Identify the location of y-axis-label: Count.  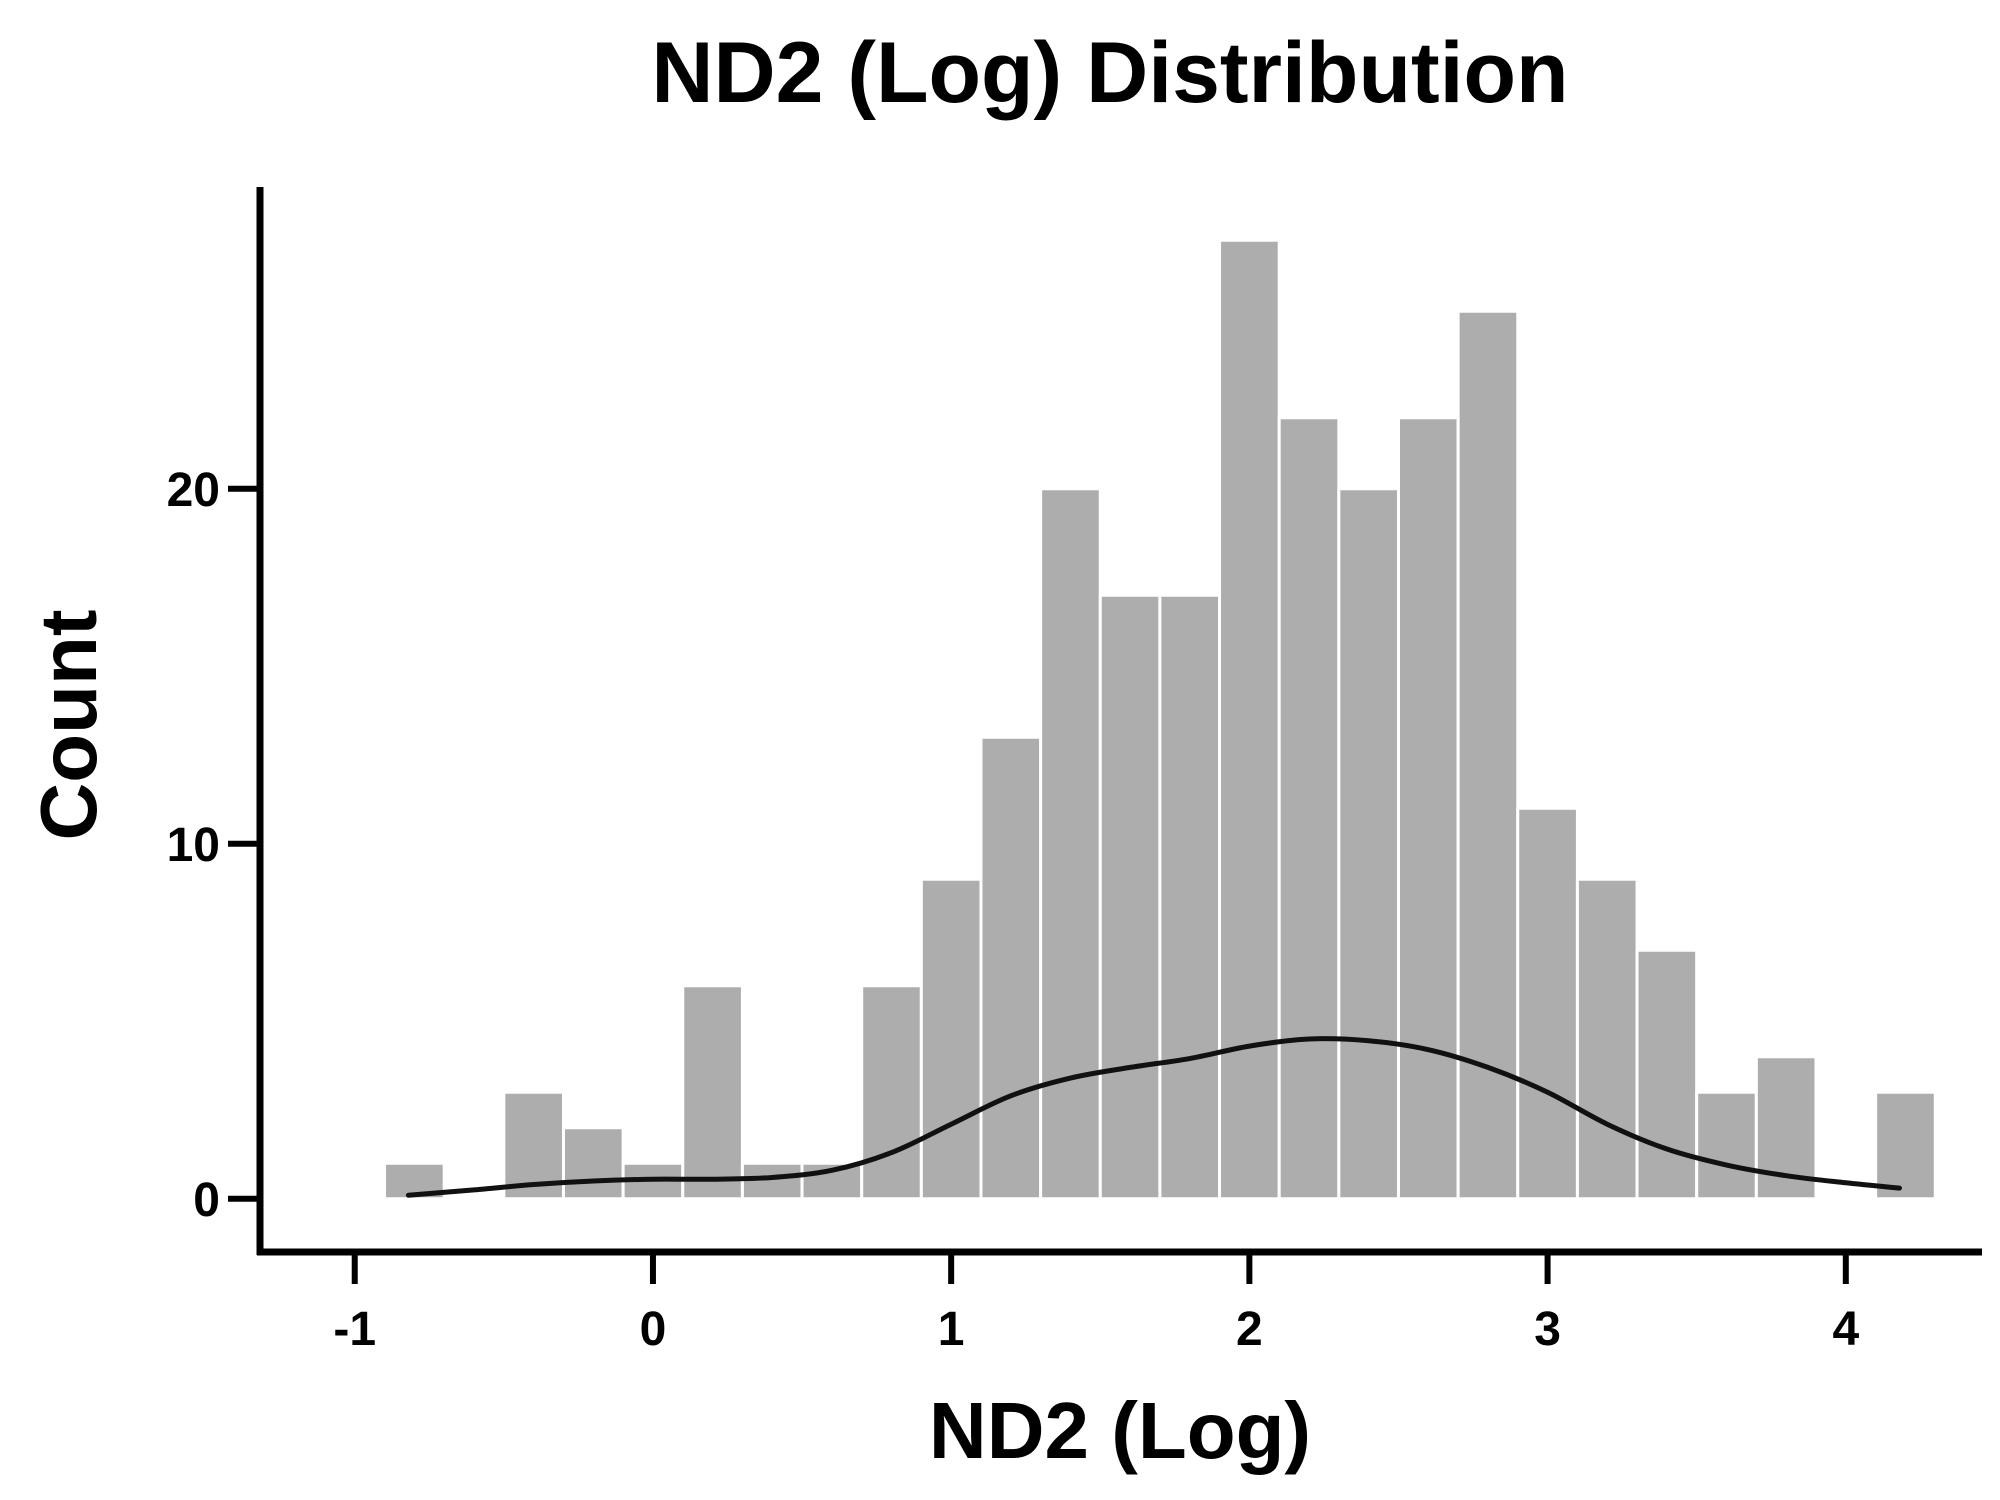
(68, 724).